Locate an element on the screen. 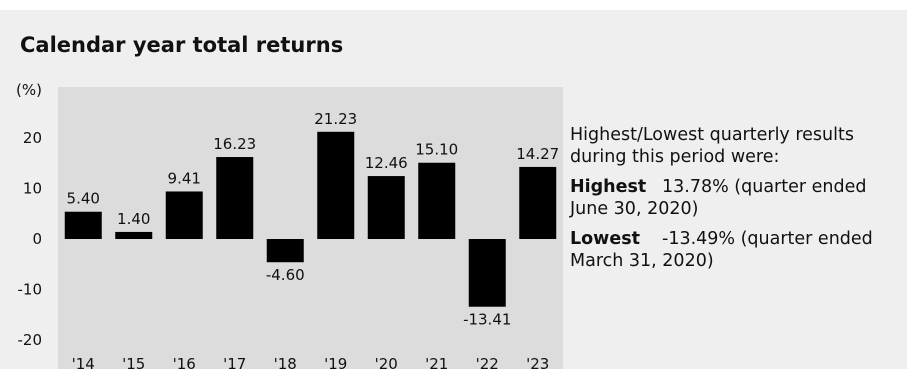 This screenshot has width=907, height=369. data-label: -13.41 is located at coordinates (487, 320).